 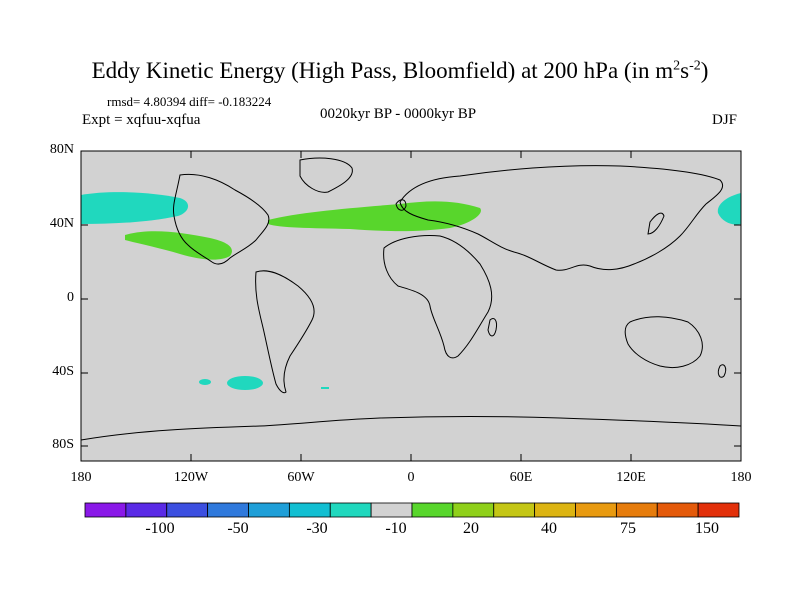 What do you see at coordinates (141, 120) in the screenshot?
I see `experiment-label: Expt = xqfuu-xqfua` at bounding box center [141, 120].